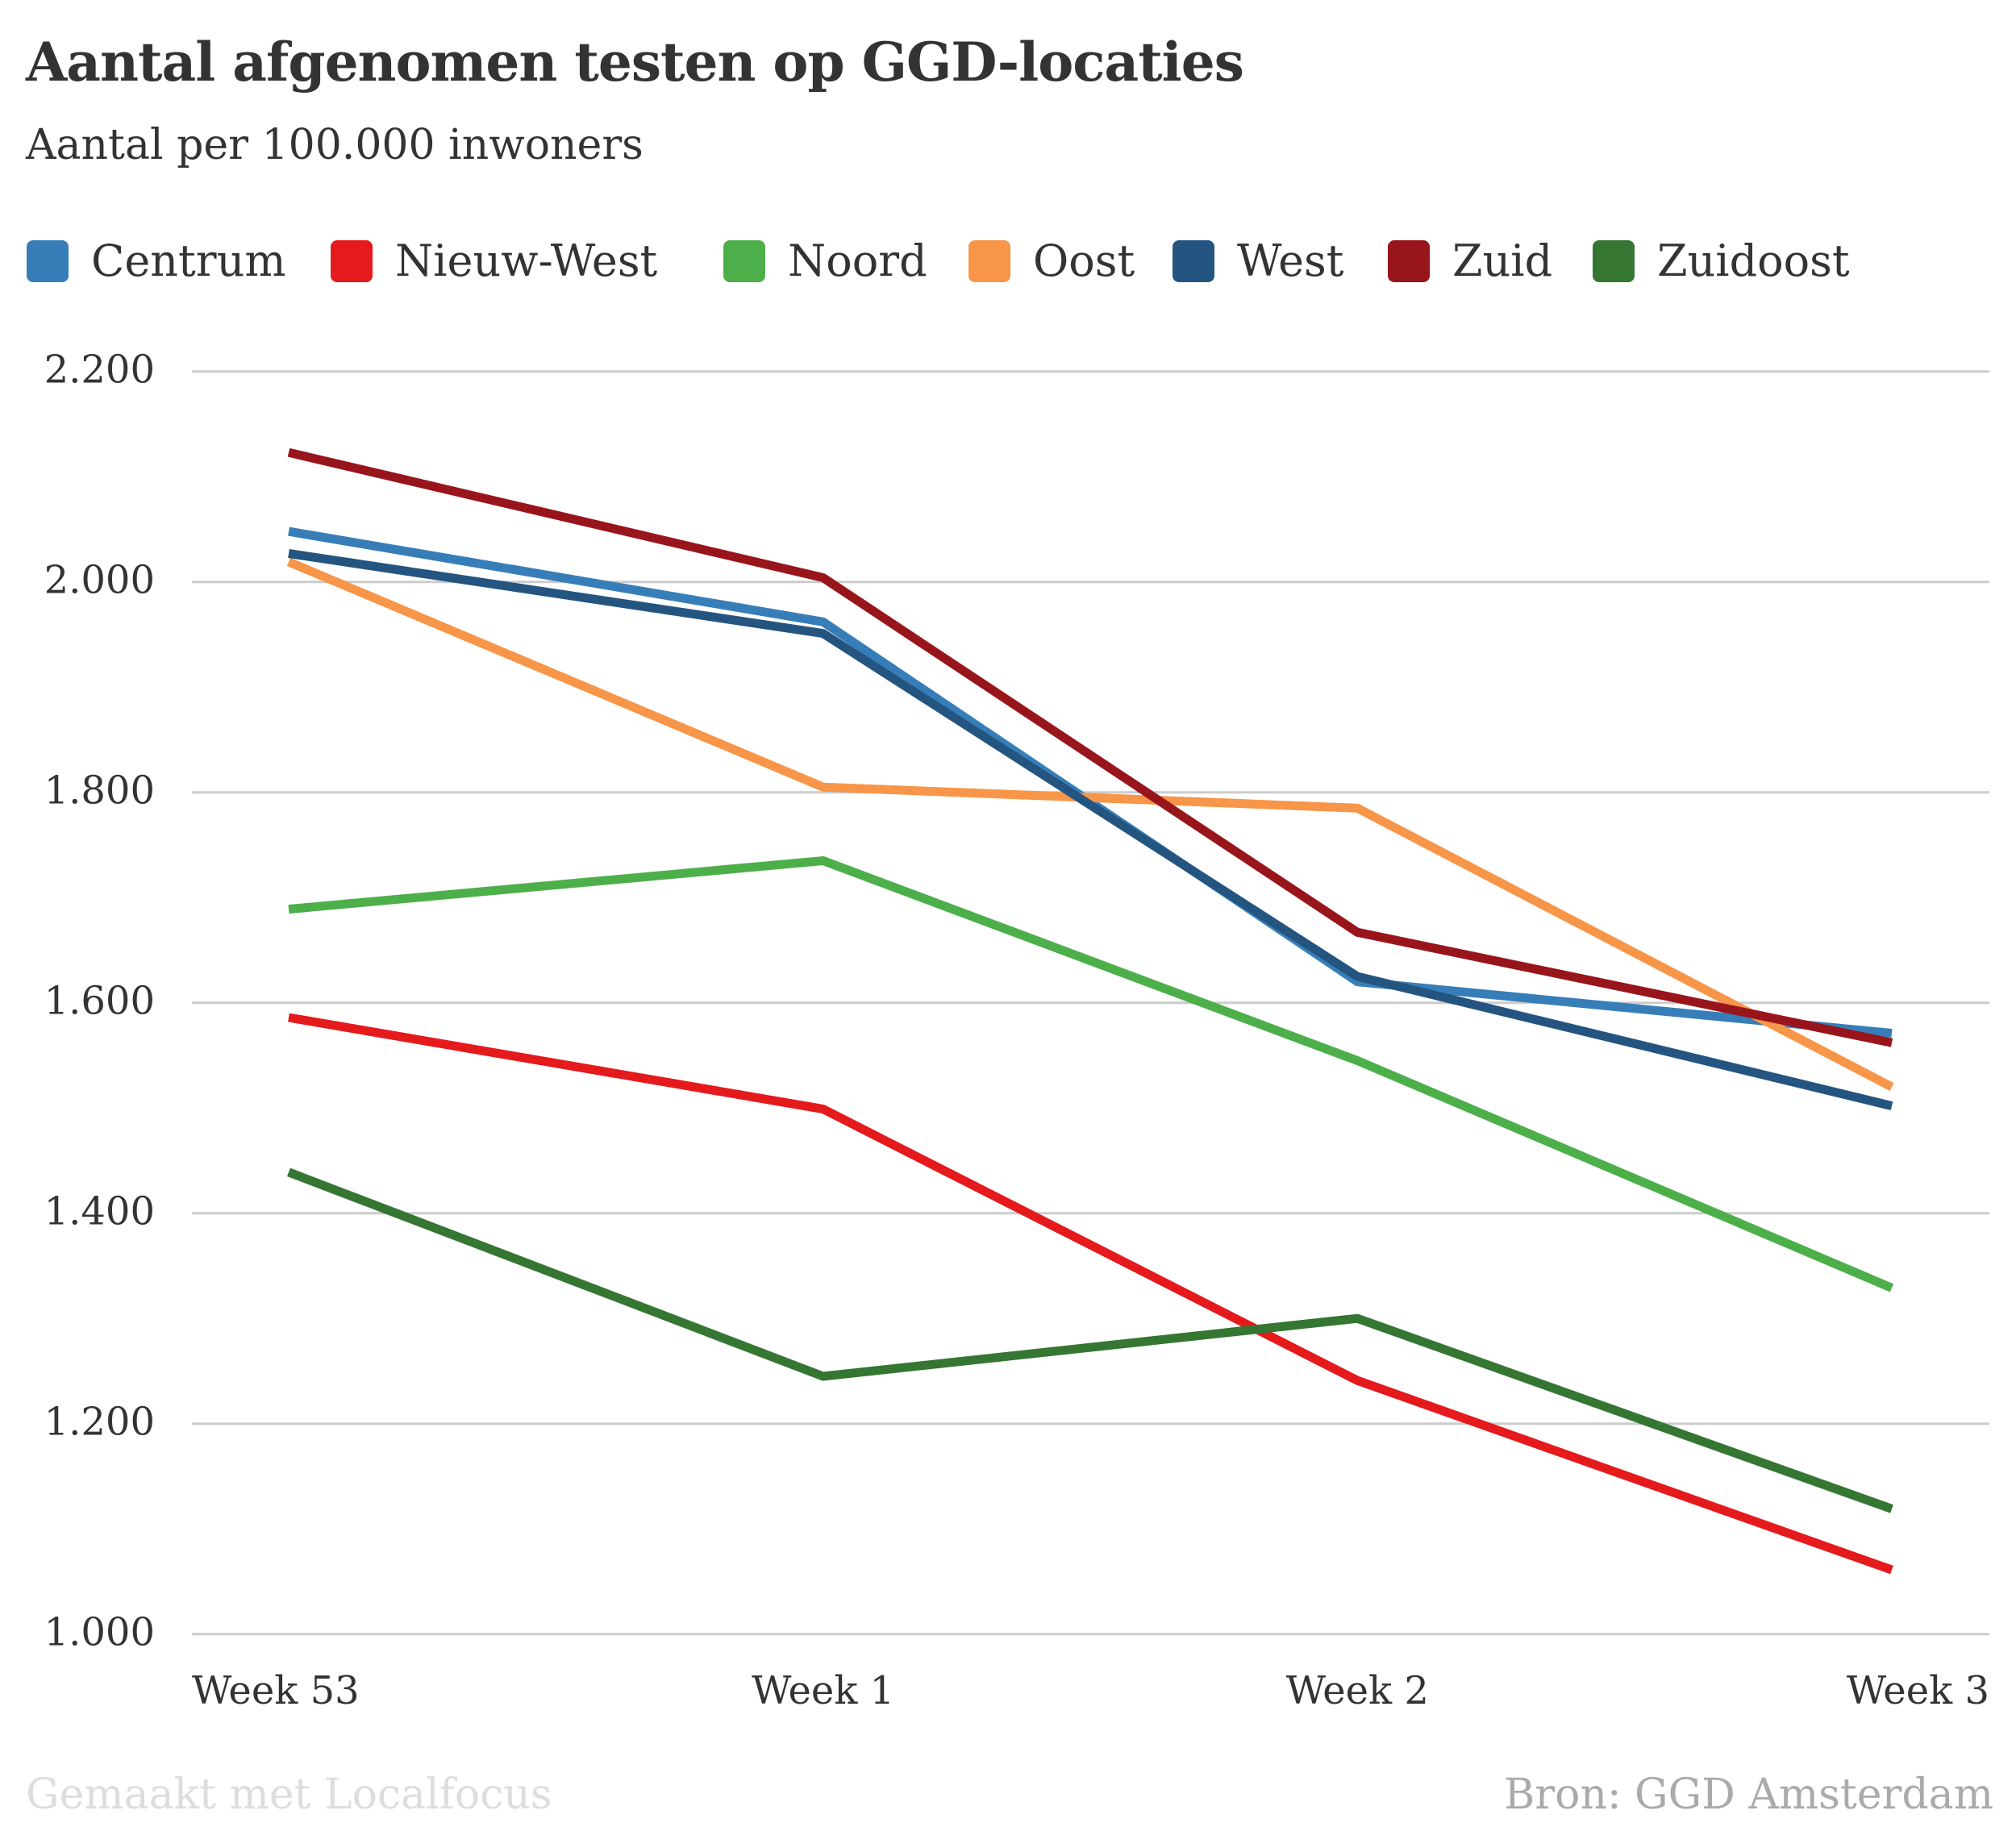 Image resolution: width=2016 pixels, height=1848 pixels. I want to click on legend-label: Centrum, so click(188, 260).